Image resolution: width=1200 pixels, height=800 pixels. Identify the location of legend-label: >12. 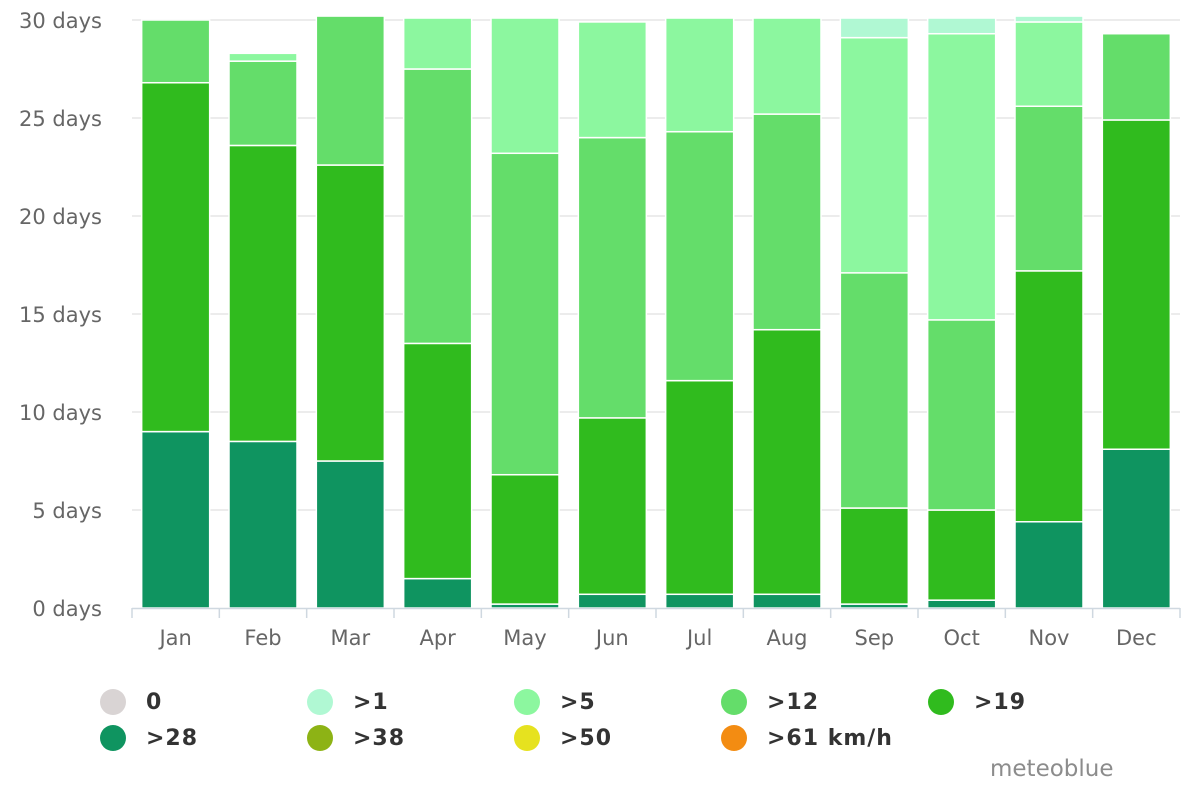
(793, 702).